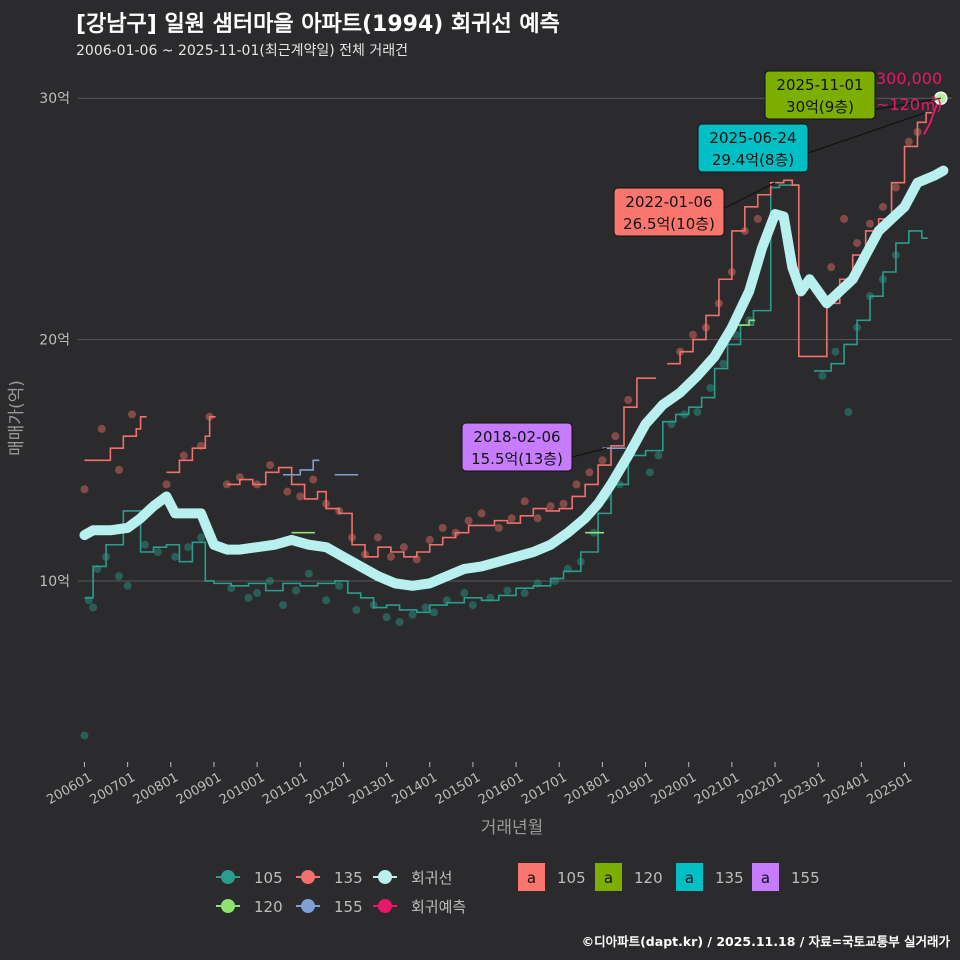  Describe the element at coordinates (438, 907) in the screenshot. I see `legend-label: 회귀예측` at that location.